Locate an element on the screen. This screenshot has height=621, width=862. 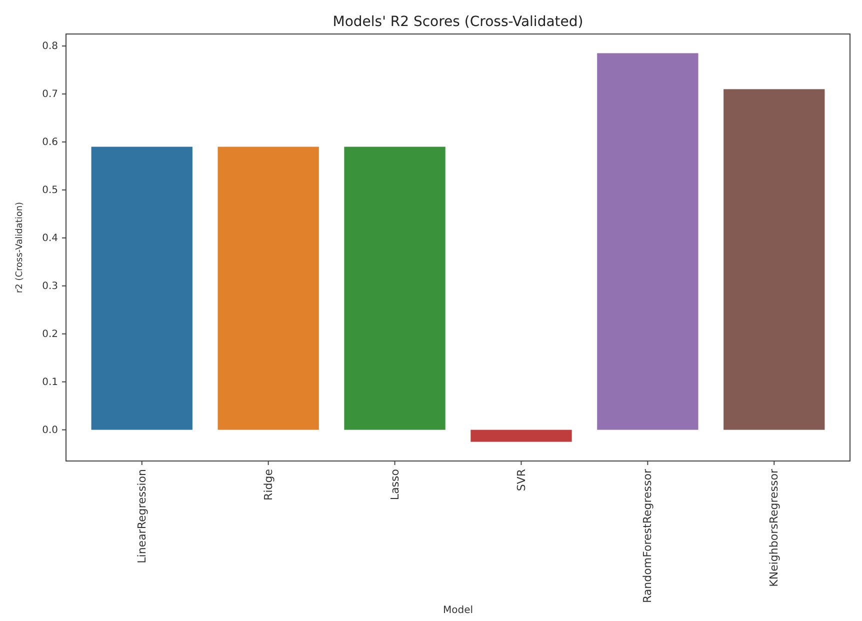
y-tick-label: 0.3 is located at coordinates (50, 286).